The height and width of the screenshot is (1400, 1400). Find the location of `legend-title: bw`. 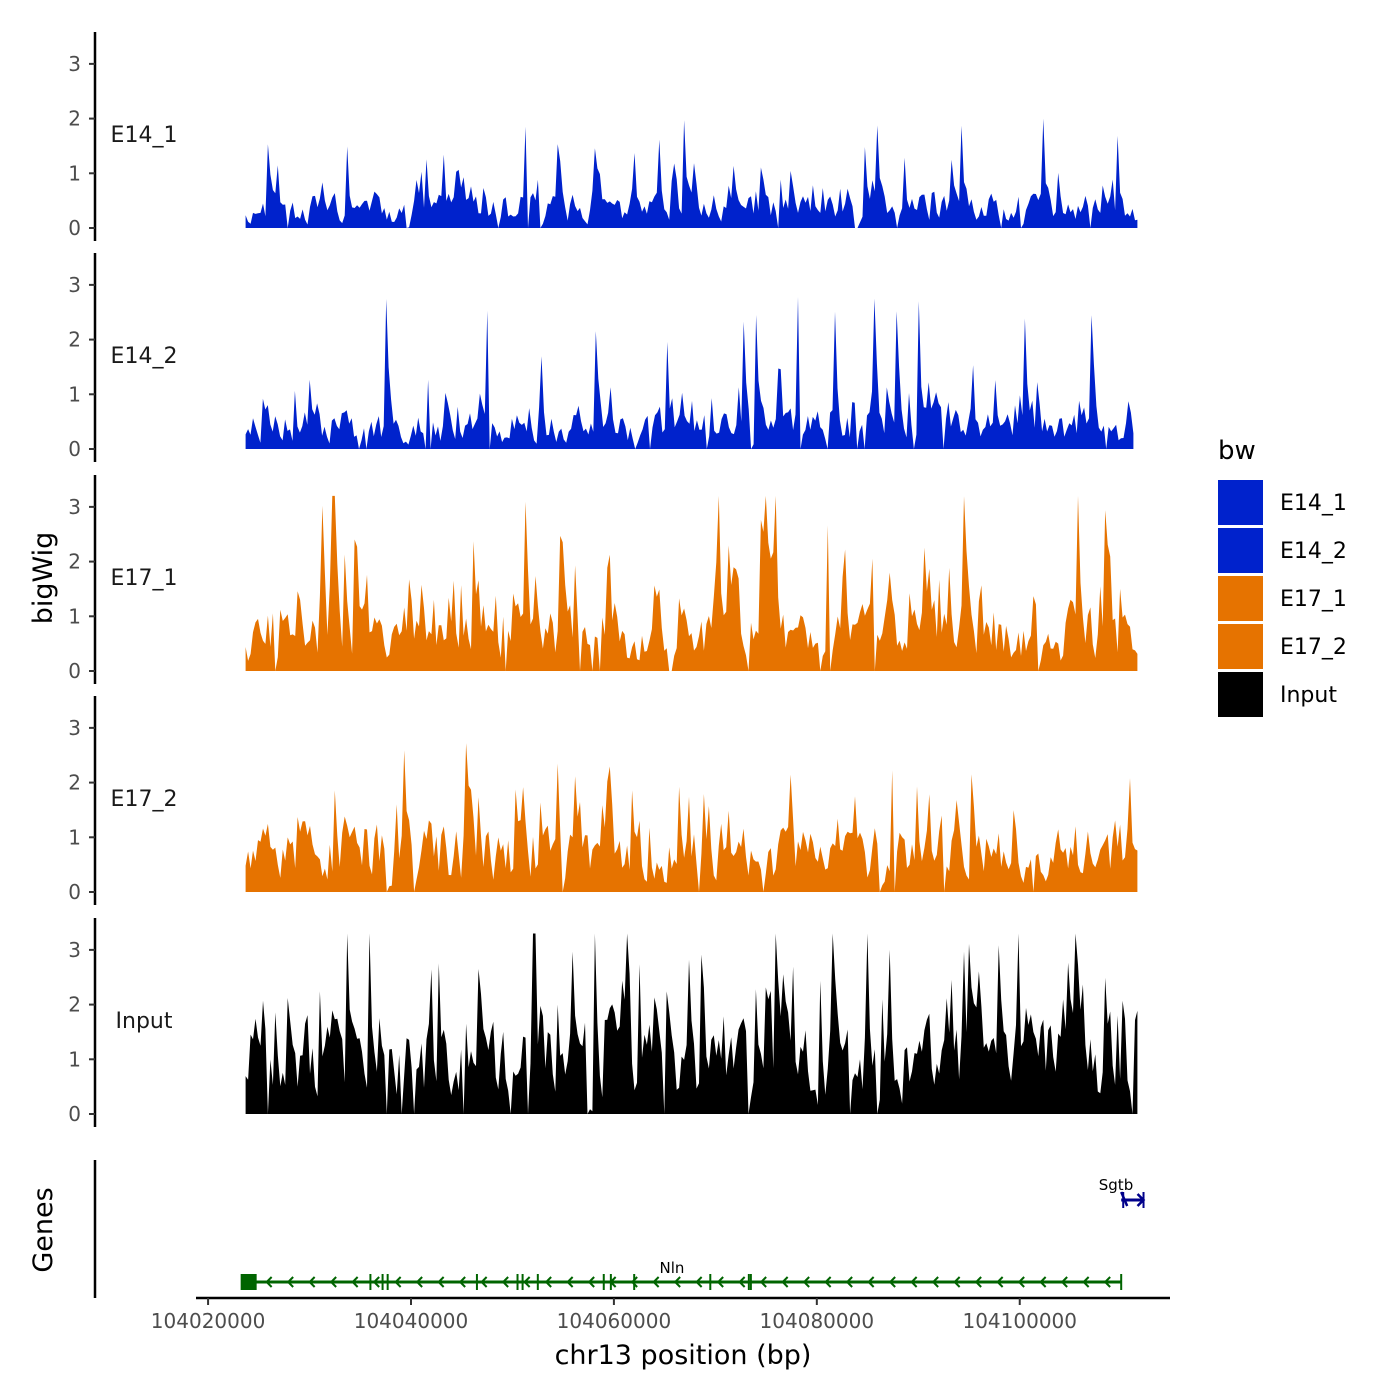

legend-title: bw is located at coordinates (1237, 451).